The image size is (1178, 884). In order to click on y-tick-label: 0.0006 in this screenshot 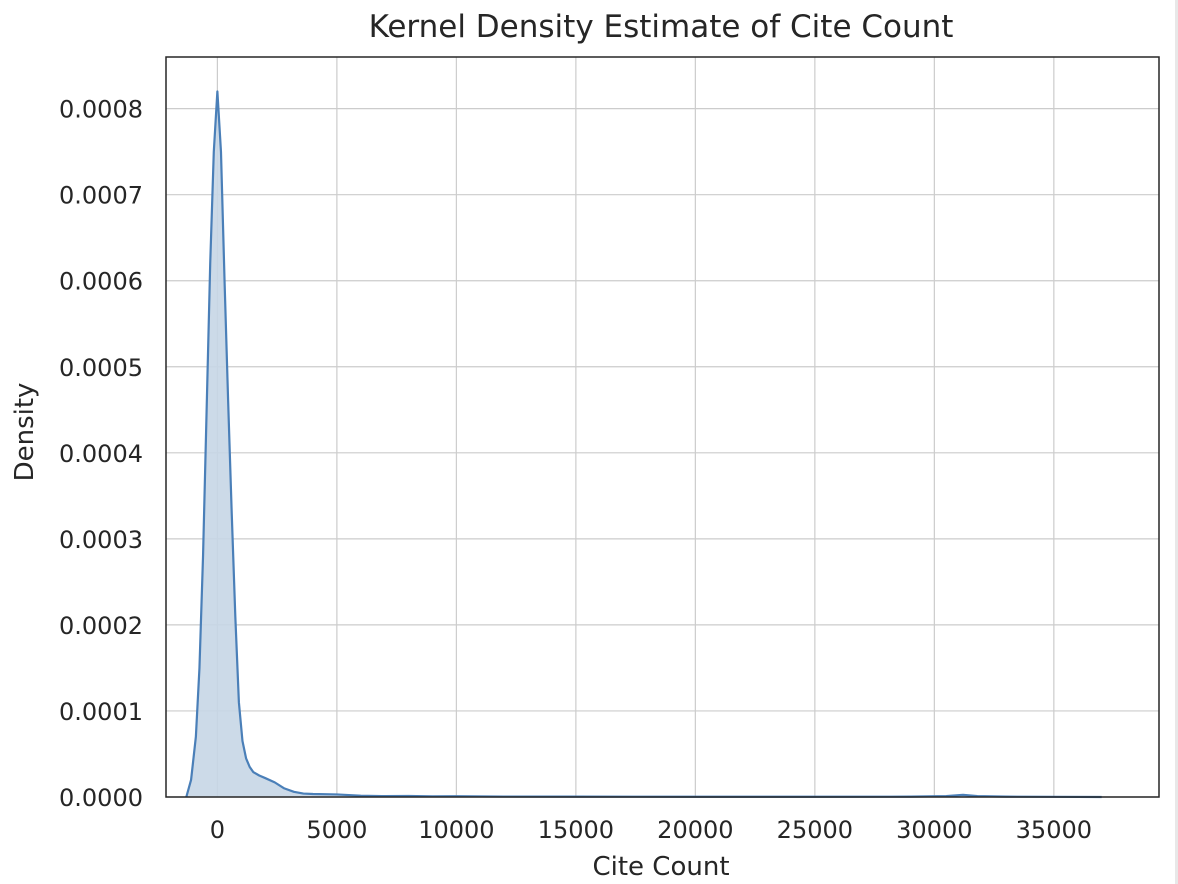, I will do `click(101, 282)`.